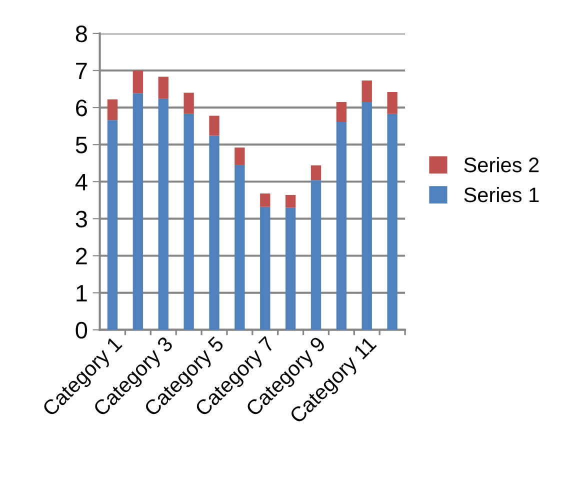 The image size is (587, 478). I want to click on legend-label: Series 2, so click(501, 164).